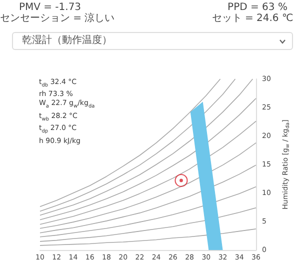 The height and width of the screenshot is (263, 300). I want to click on text: 乾湿計（動作温度）, so click(152, 41).